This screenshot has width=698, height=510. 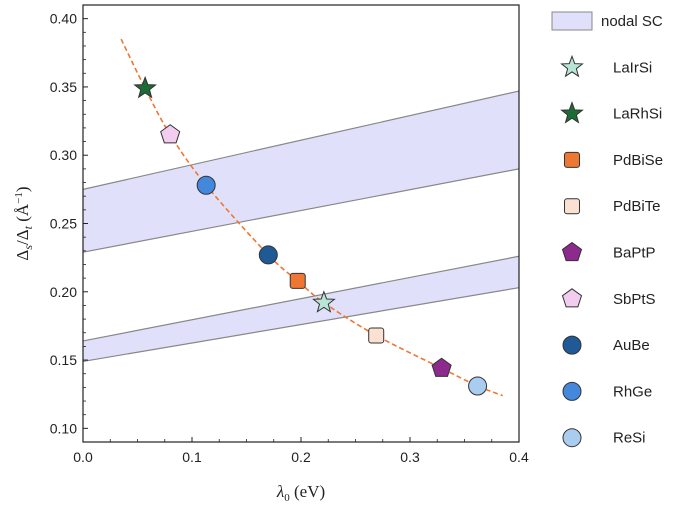 What do you see at coordinates (206, 185) in the screenshot?
I see `point-rhge` at bounding box center [206, 185].